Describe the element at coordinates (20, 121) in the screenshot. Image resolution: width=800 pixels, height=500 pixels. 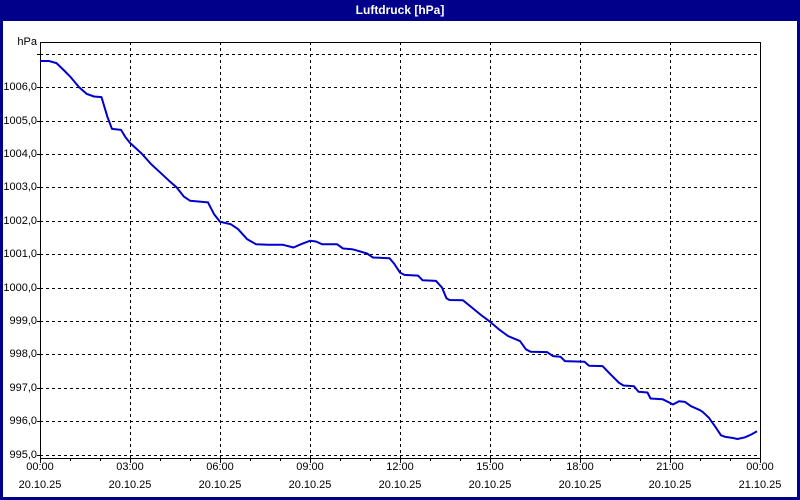
I see `y-tick-label: 1005,0` at that location.